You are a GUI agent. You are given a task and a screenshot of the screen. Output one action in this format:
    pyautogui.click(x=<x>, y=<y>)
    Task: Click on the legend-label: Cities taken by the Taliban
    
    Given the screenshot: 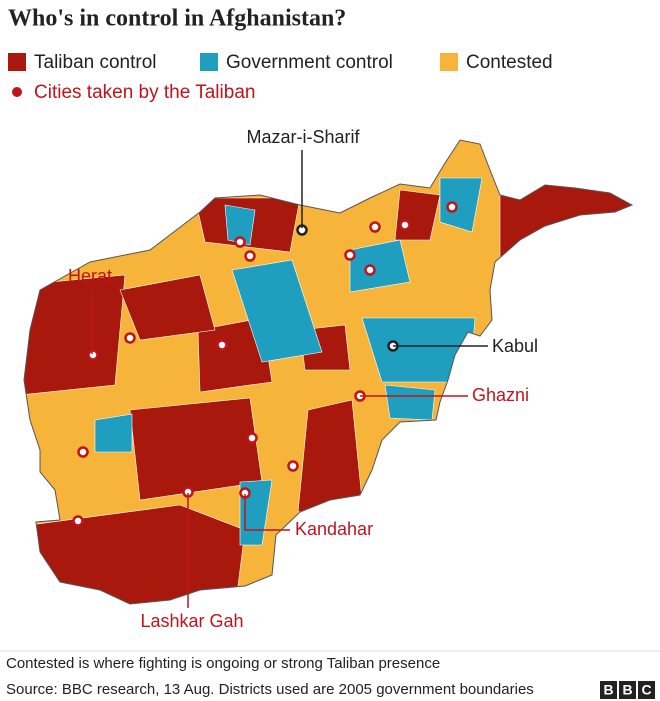 What is the action you would take?
    pyautogui.click(x=144, y=92)
    